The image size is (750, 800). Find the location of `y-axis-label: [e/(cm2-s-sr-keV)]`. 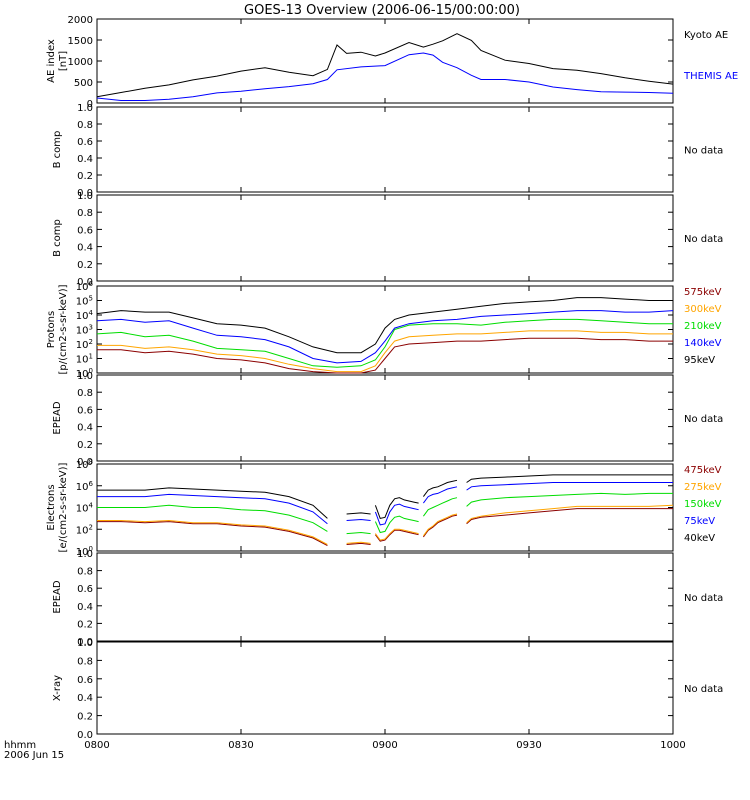

y-axis-label: [e/(cm2-s-sr-keV)] is located at coordinates (63, 507).